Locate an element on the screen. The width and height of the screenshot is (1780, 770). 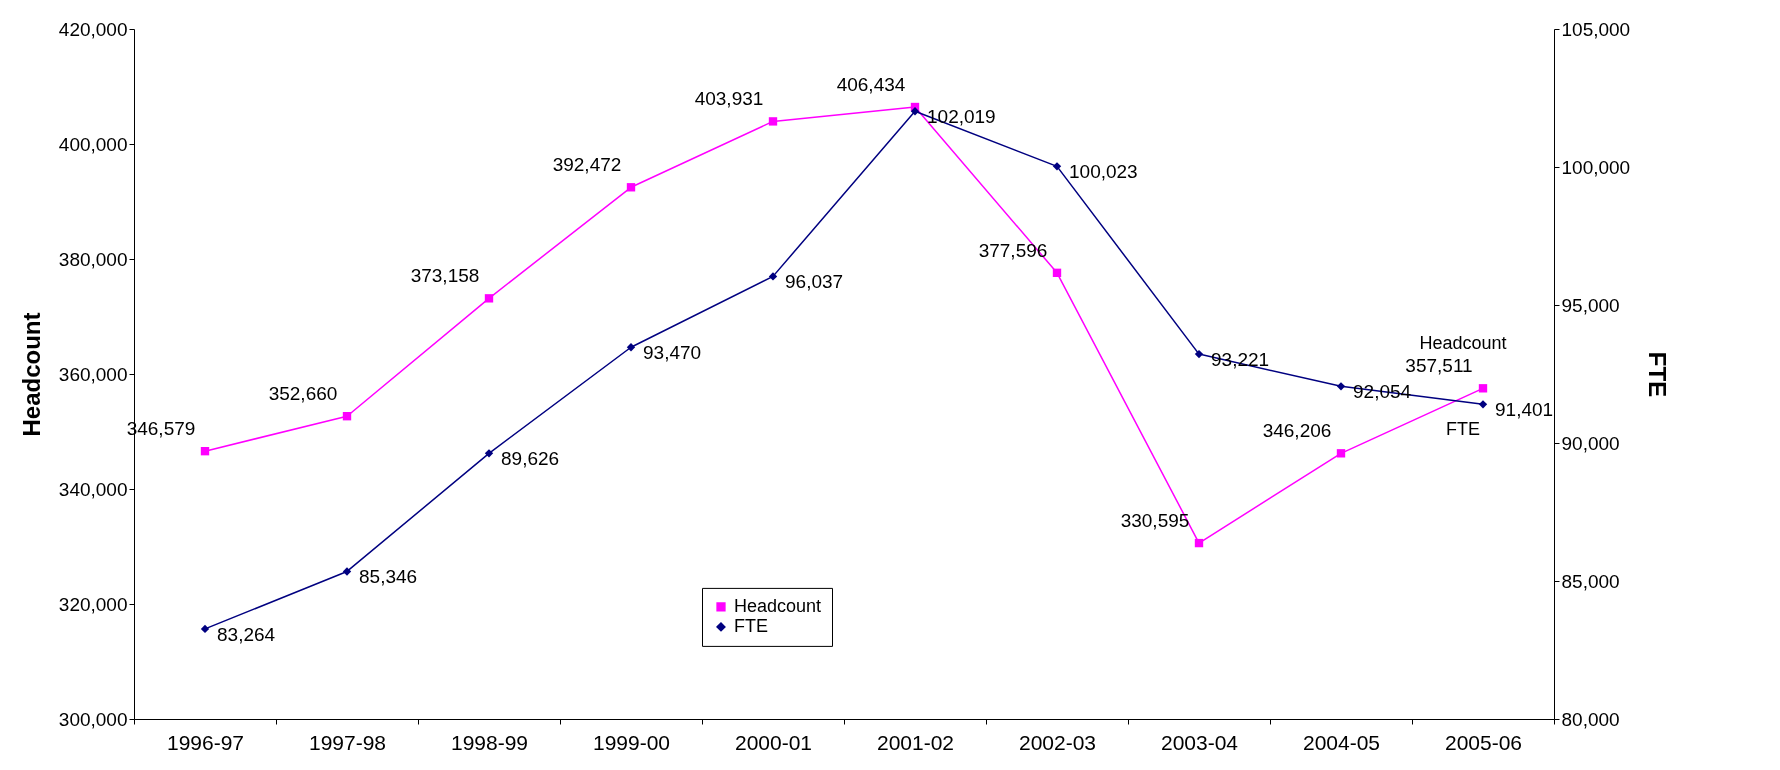
x-tick-label: 2003-04 is located at coordinates (1199, 742).